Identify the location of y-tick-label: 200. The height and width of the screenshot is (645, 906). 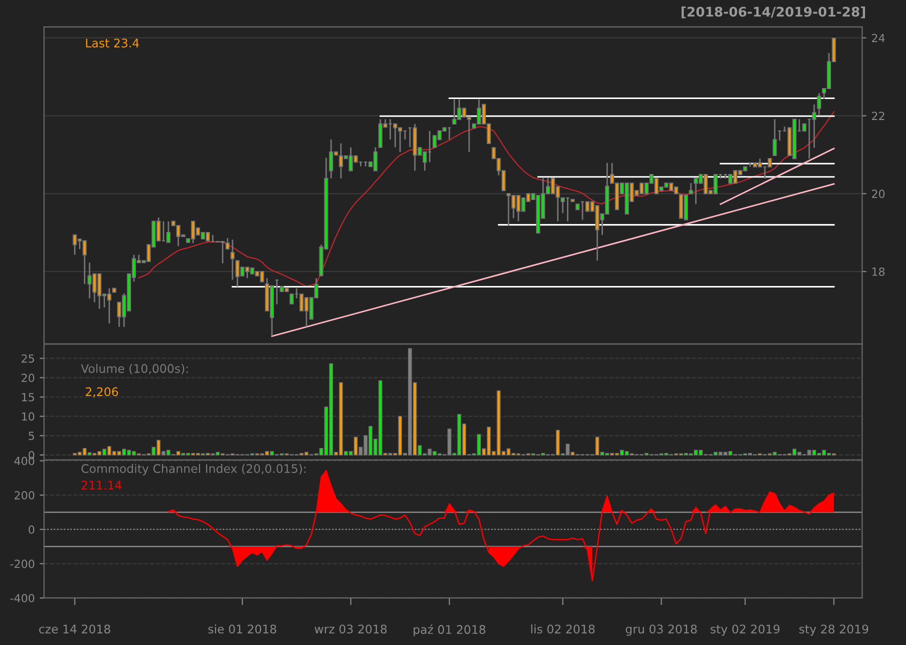
(24, 495).